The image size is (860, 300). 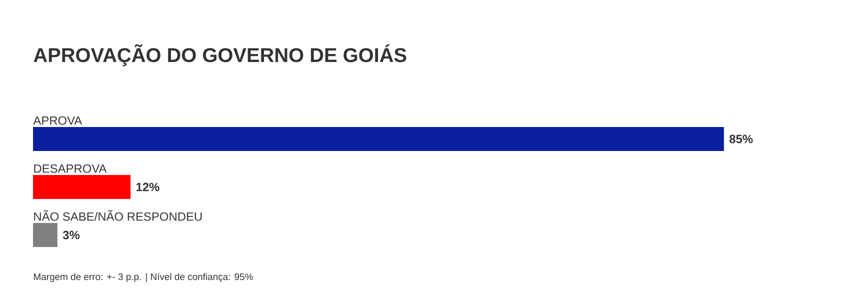 I want to click on y-tick-label: NÃO SABE/NÃO RESPONDEU, so click(x=118, y=215).